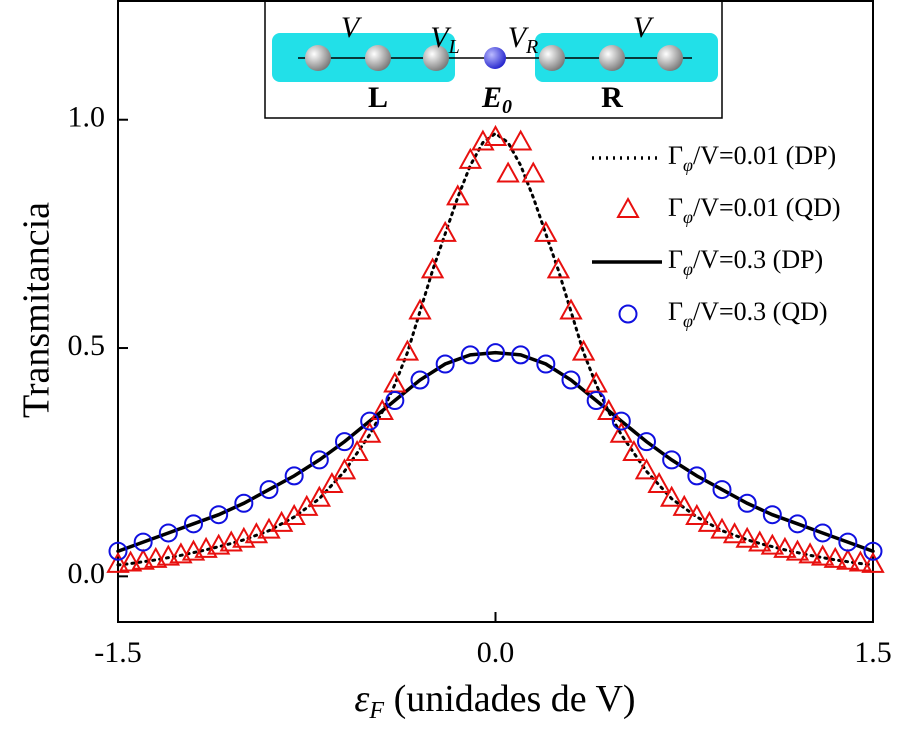  Describe the element at coordinates (118, 652) in the screenshot. I see `x-tick-label: -1.5` at that location.